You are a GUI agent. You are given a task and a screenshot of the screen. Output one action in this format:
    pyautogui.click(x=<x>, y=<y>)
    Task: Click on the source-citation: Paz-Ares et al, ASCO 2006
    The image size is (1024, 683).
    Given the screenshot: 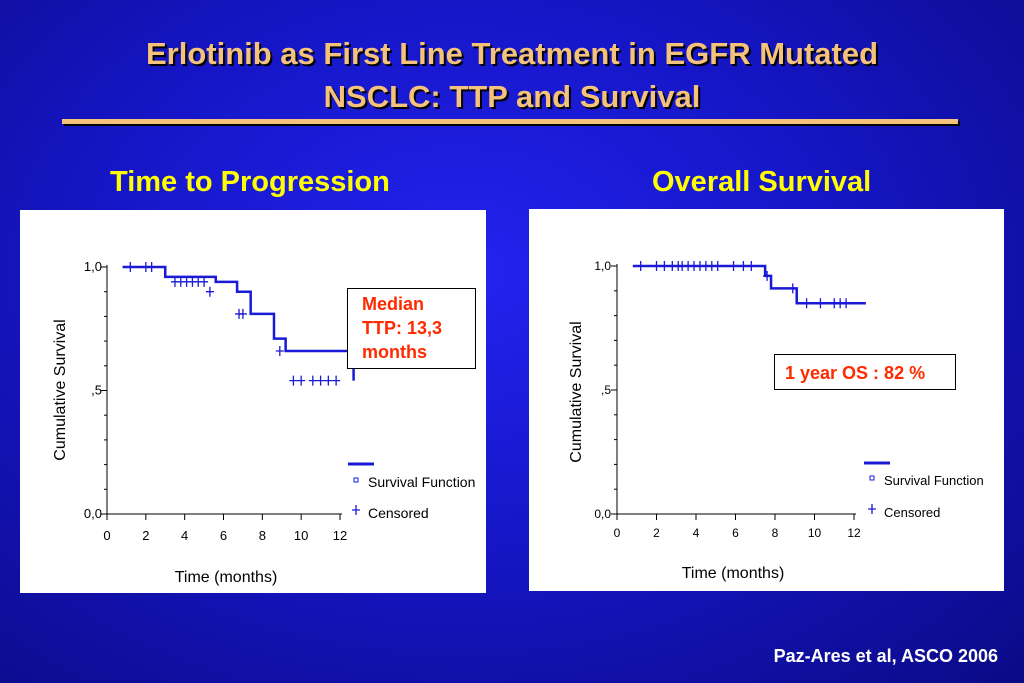 What is the action you would take?
    pyautogui.click(x=885, y=656)
    